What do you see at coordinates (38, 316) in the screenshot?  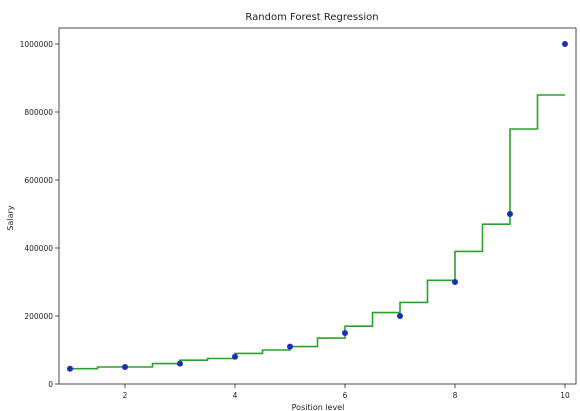 I see `y-tick-label: 200000` at bounding box center [38, 316].